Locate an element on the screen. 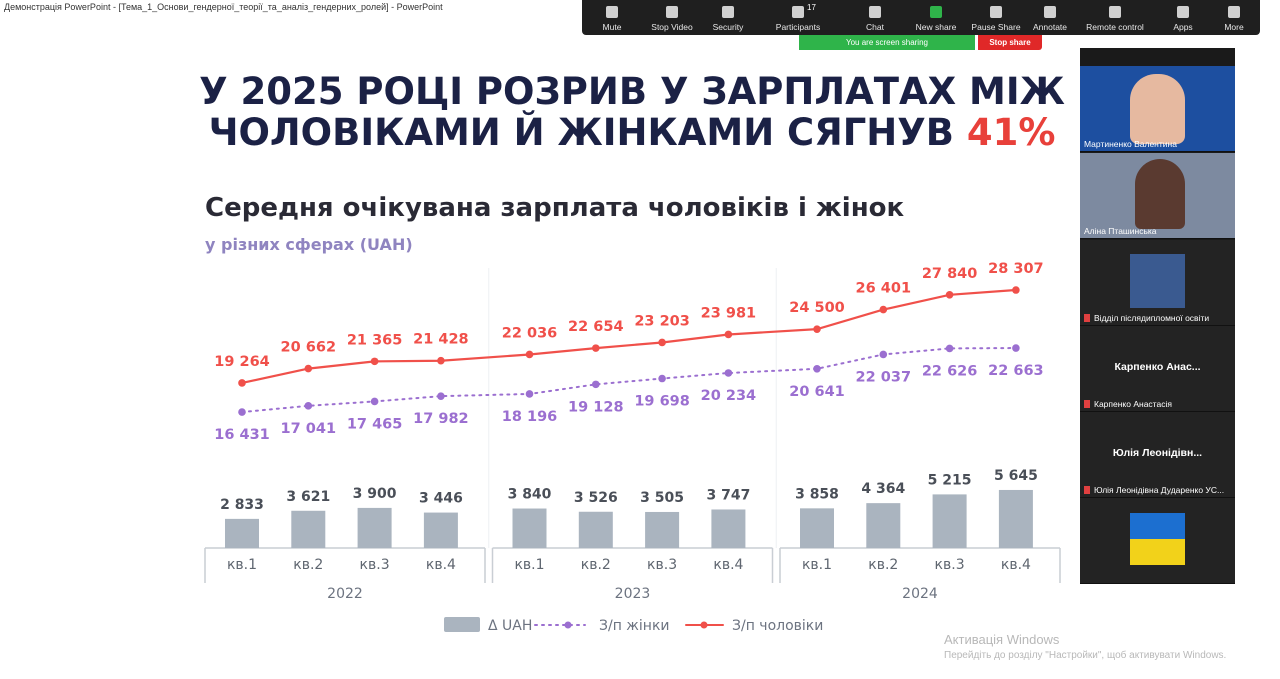 The width and height of the screenshot is (1280, 679). legend-label: Δ UAH is located at coordinates (510, 626).